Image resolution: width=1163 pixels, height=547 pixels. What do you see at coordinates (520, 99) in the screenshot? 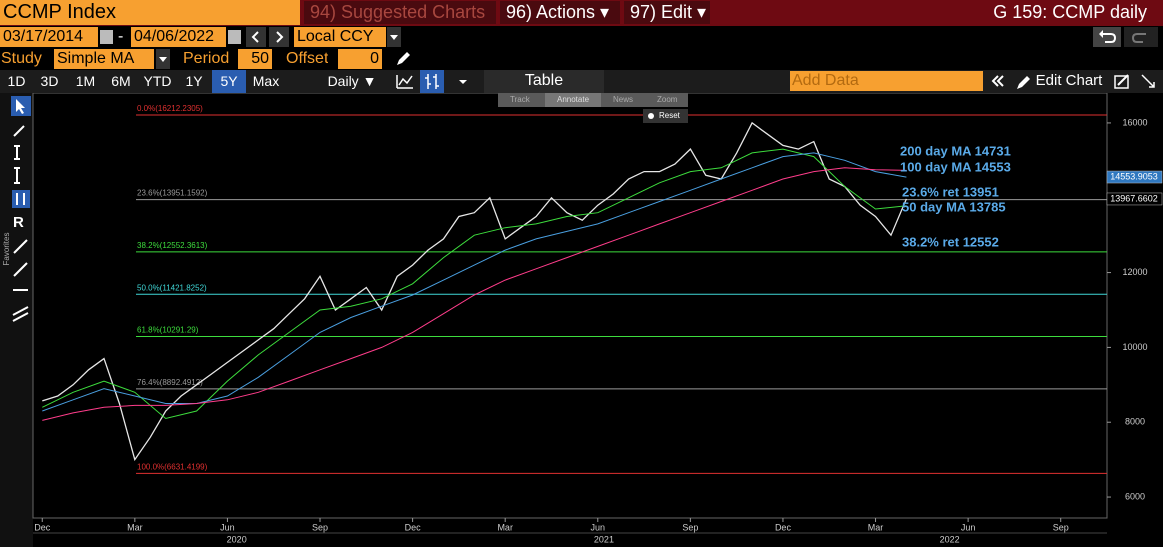
I see `chart-tool: Track` at bounding box center [520, 99].